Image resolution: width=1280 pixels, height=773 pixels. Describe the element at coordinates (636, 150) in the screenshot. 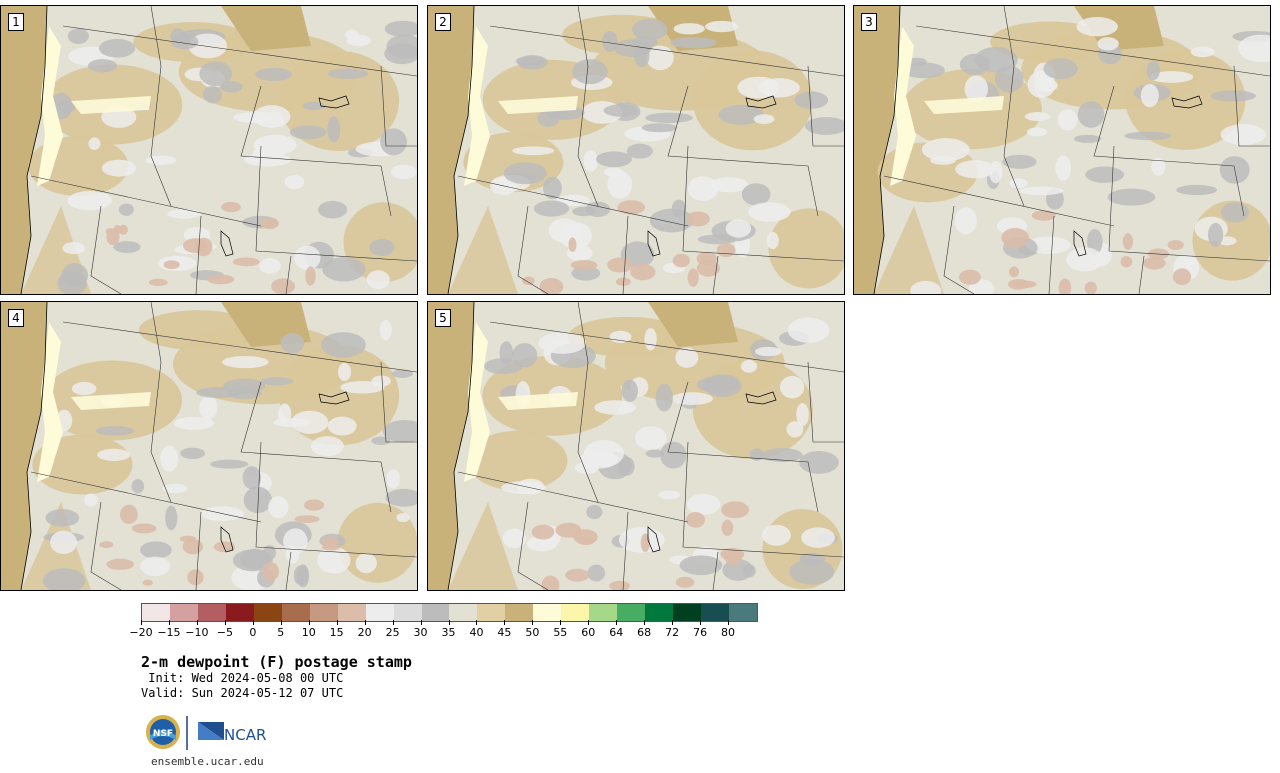

I see `map-panel-2: 2` at that location.